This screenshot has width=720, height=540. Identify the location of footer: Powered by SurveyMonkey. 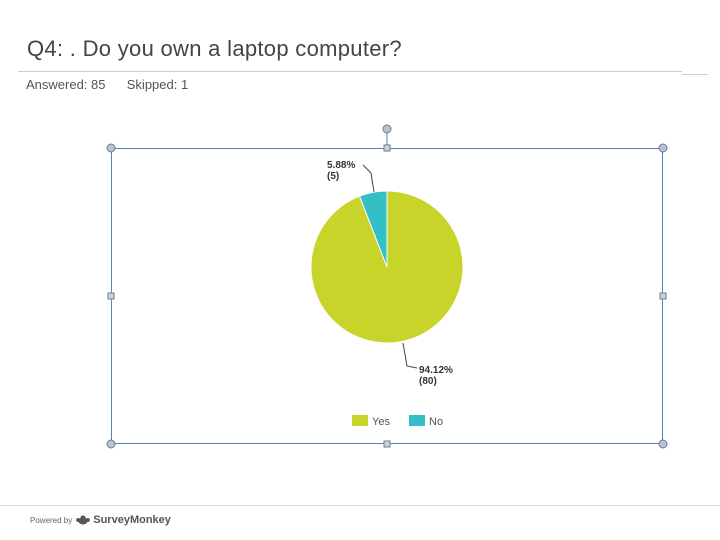
(100, 520).